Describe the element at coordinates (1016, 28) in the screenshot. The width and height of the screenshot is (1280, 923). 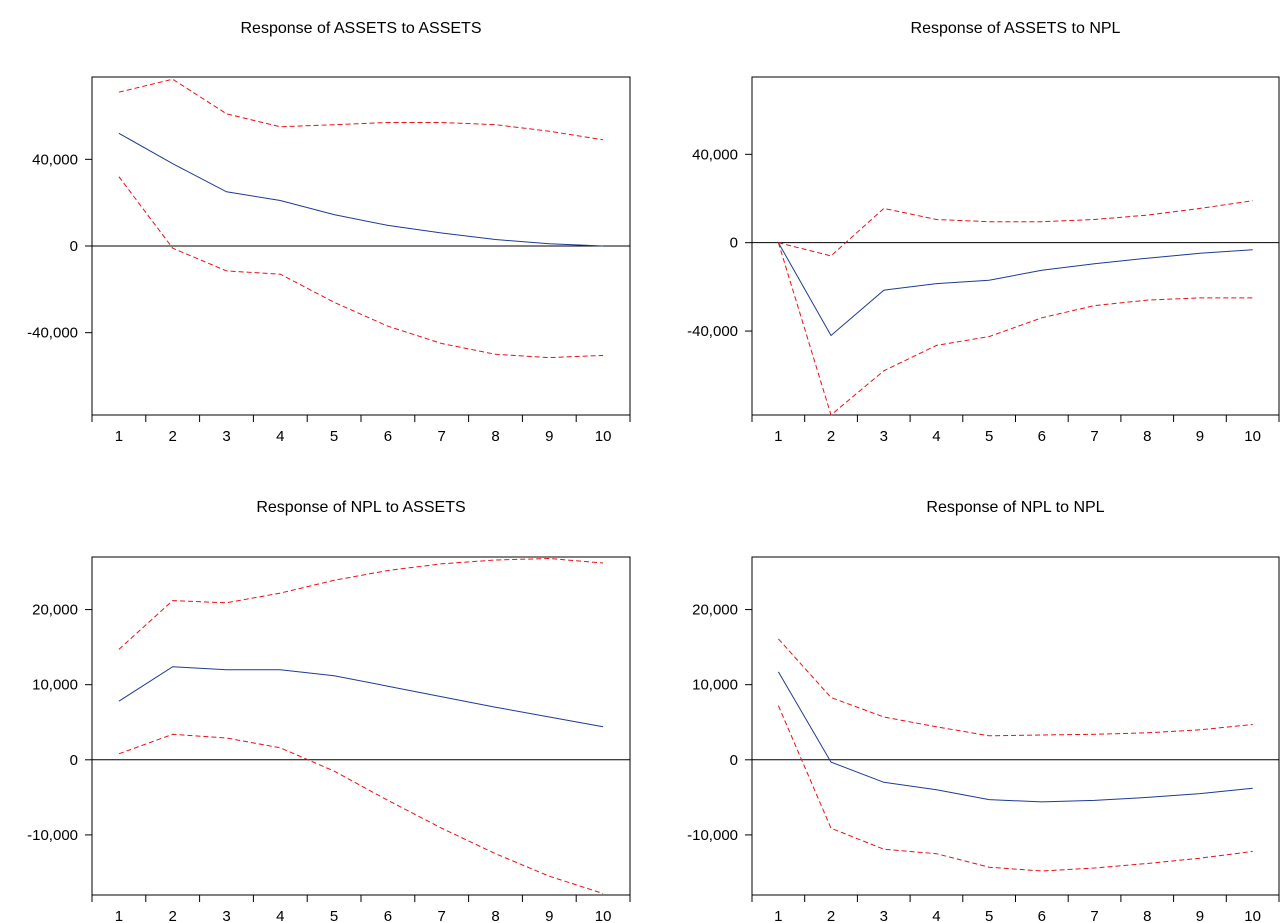
I see `panel-title: Response of ASSETS to NPL` at that location.